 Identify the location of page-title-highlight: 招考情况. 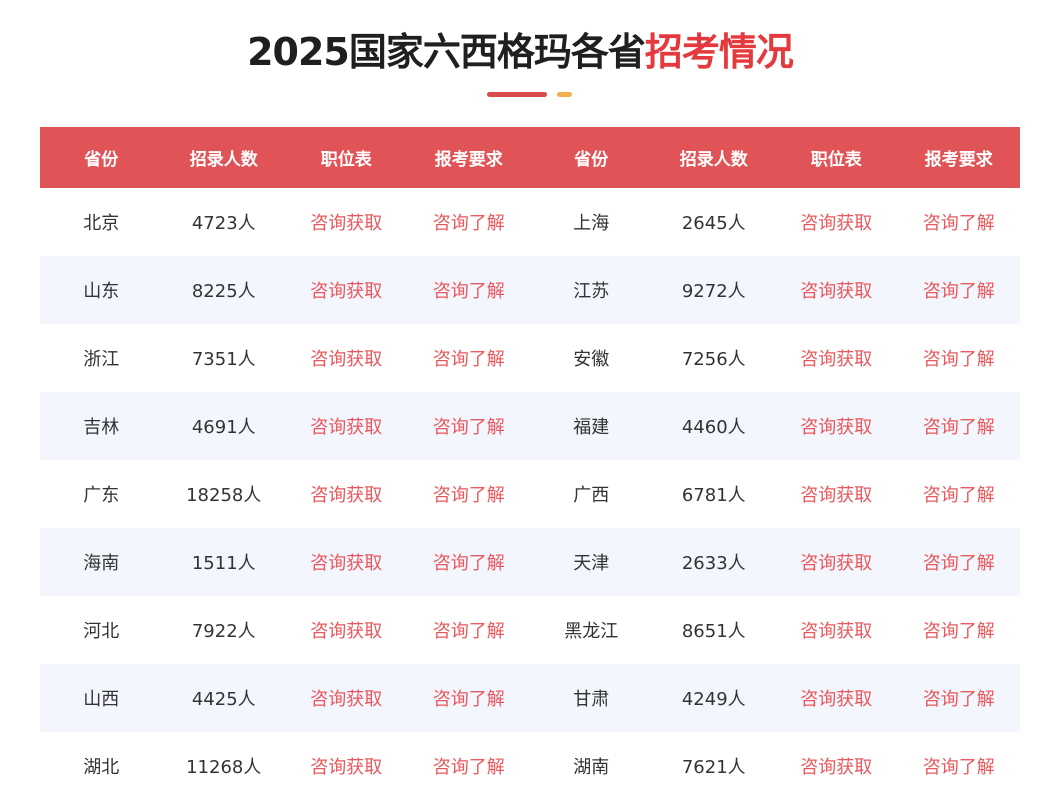
(719, 52).